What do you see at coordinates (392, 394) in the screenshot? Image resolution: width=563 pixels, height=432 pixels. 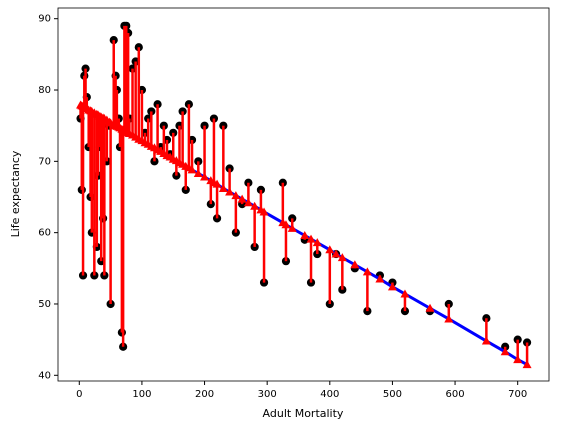 I see `x-tick-label: 500` at bounding box center [392, 394].